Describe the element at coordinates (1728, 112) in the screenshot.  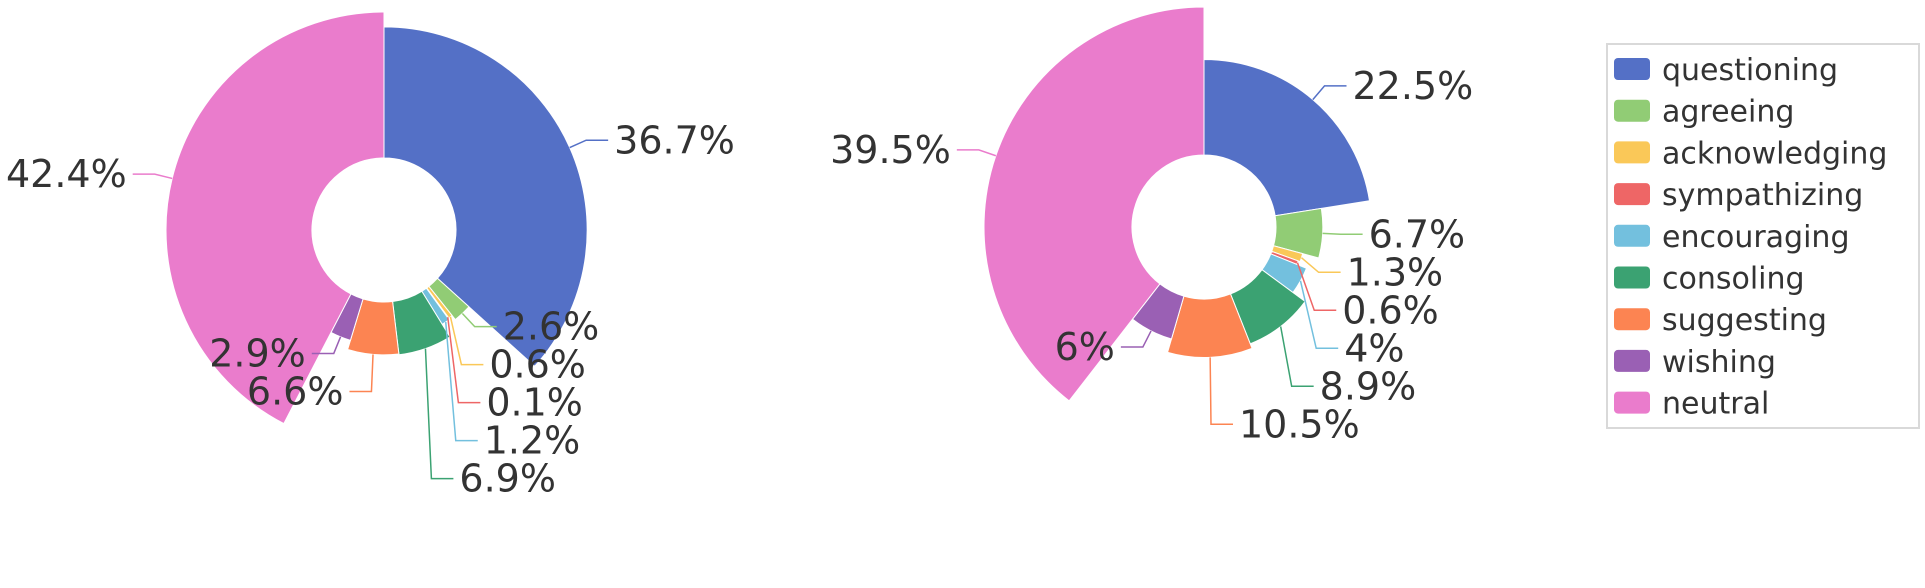
I see `legend-label: agreeing` at that location.